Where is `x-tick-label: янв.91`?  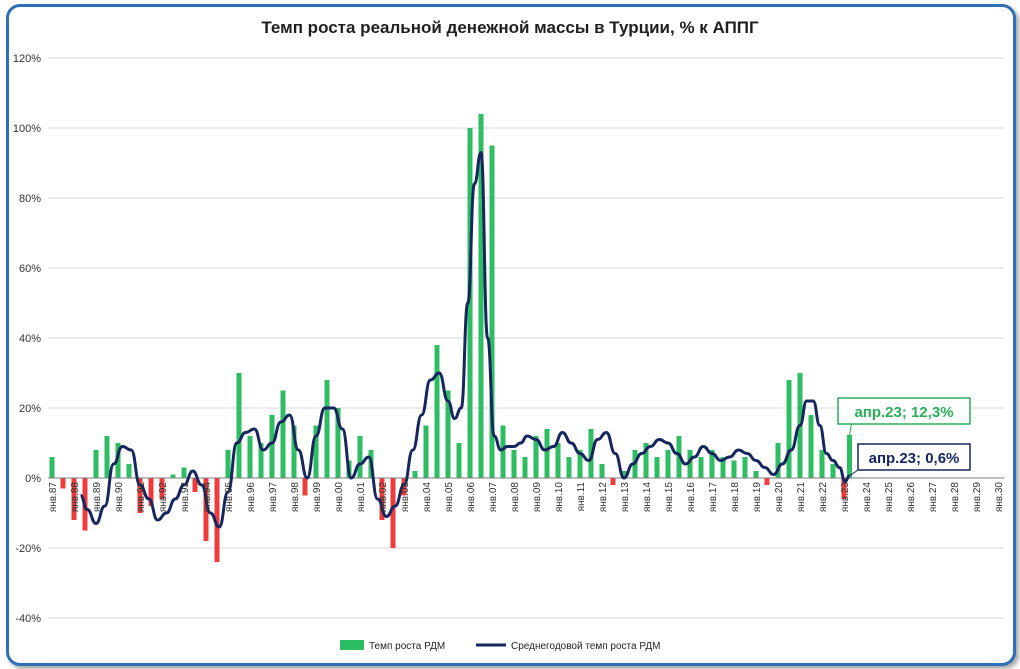 x-tick-label: янв.91 is located at coordinates (141, 497).